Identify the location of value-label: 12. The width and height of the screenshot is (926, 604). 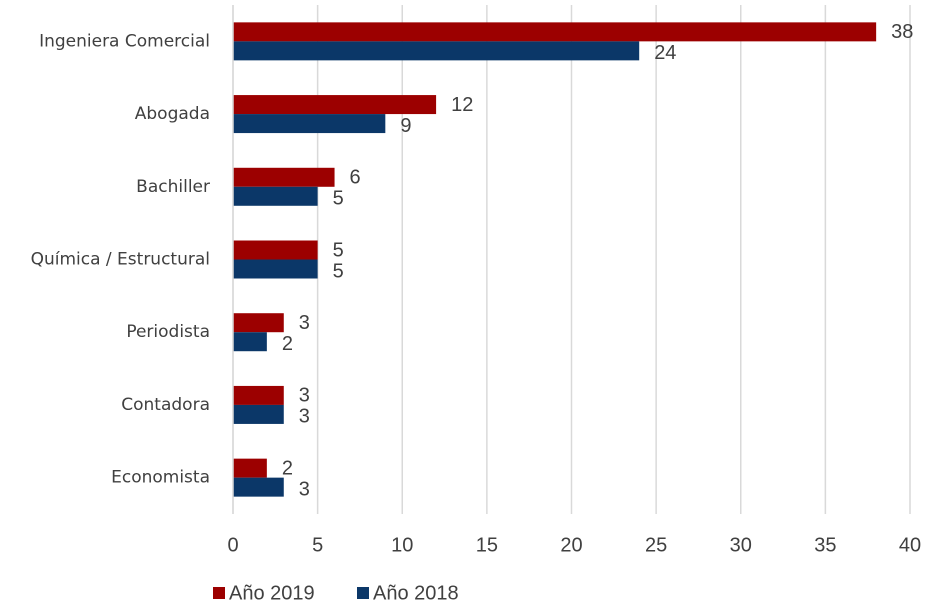
(462, 105).